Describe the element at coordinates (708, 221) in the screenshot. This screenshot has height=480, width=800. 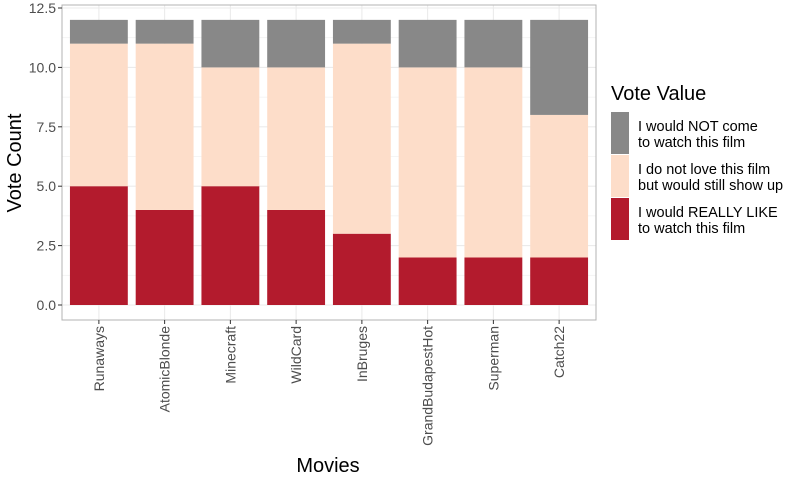
I see `legend-label: I would REALLY LIKE to watch this film` at that location.